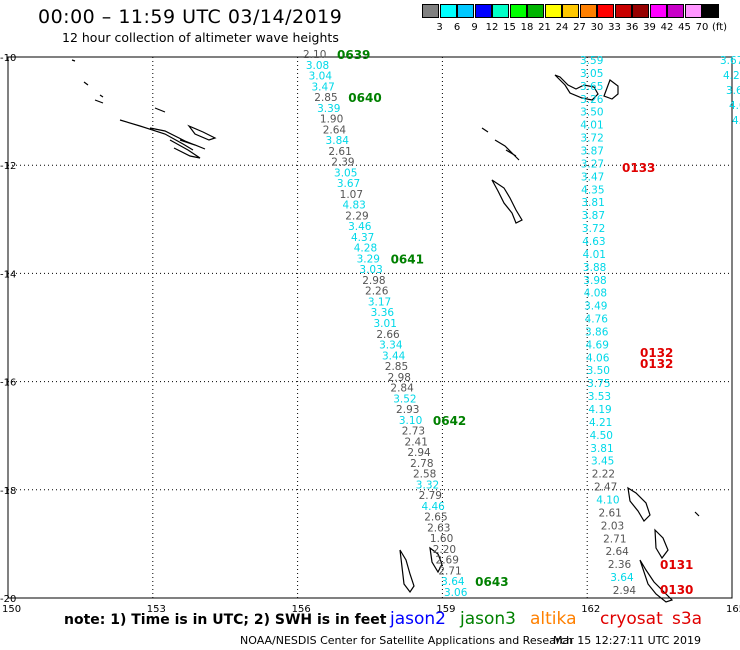  Describe the element at coordinates (631, 619) in the screenshot. I see `satellite-legend-item: cryosat` at that location.